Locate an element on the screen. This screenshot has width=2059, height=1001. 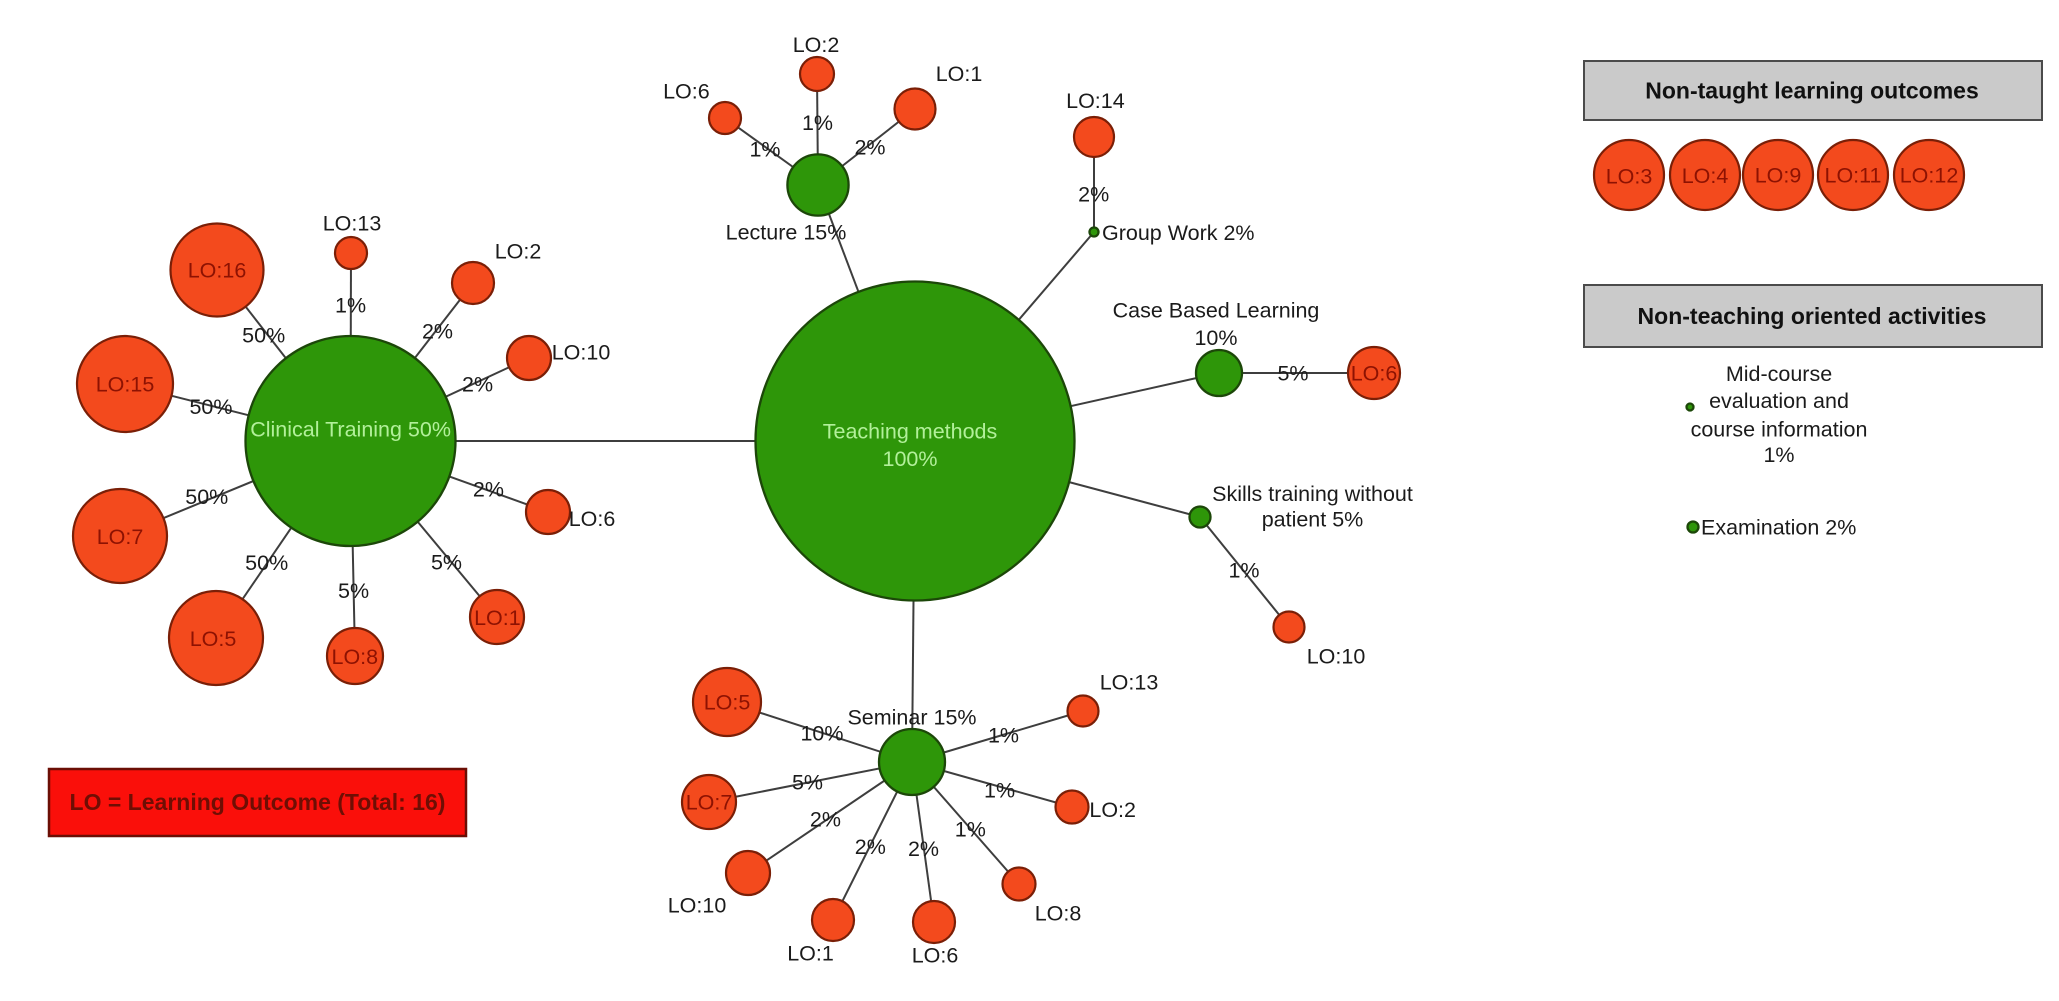
svg-text: LO:4 is located at coordinates (1705, 176).